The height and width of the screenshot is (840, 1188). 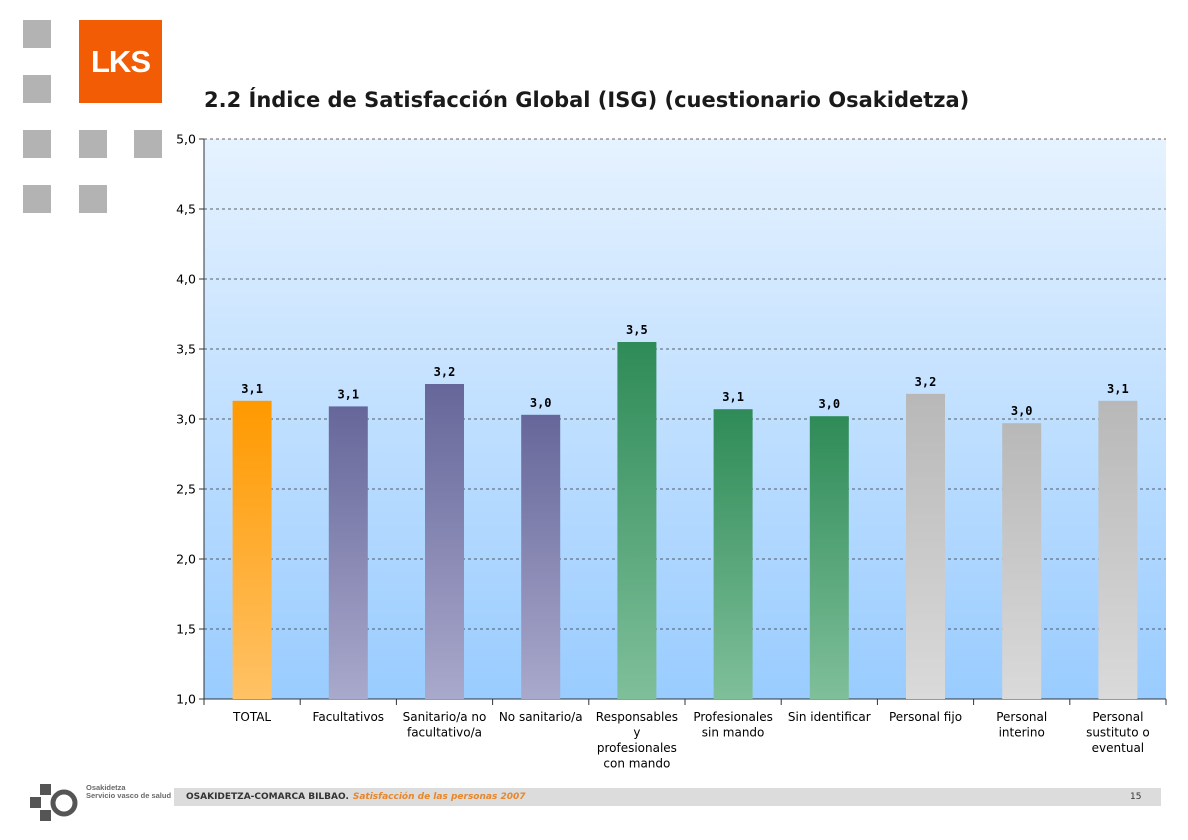 What do you see at coordinates (445, 717) in the screenshot?
I see `x-tick-label-line: Sanitario/a no` at bounding box center [445, 717].